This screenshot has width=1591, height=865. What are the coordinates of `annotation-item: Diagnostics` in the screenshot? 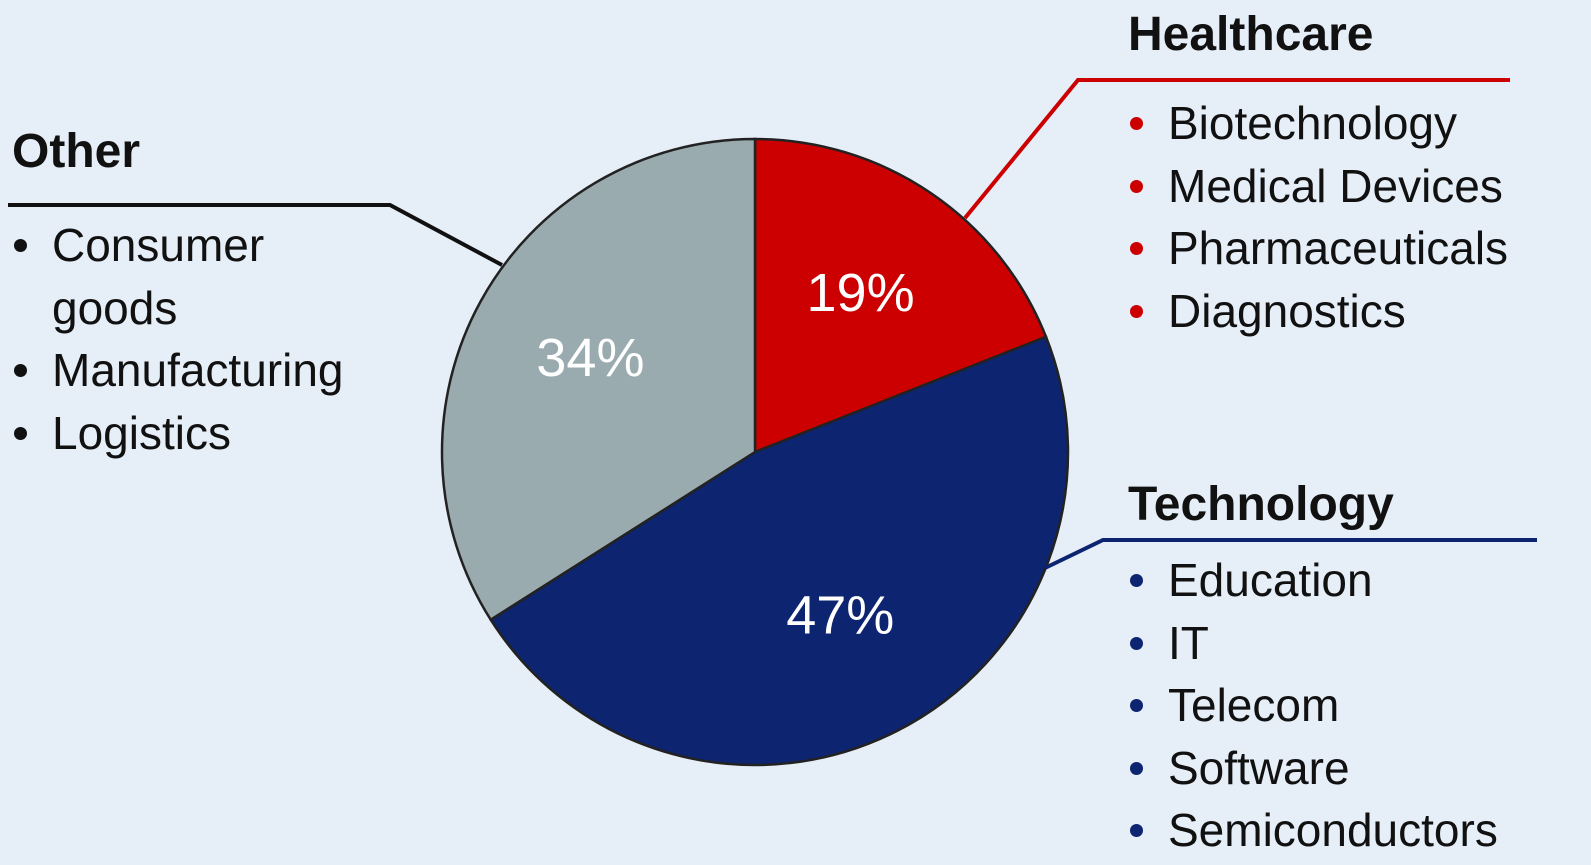 It's located at (1358, 311).